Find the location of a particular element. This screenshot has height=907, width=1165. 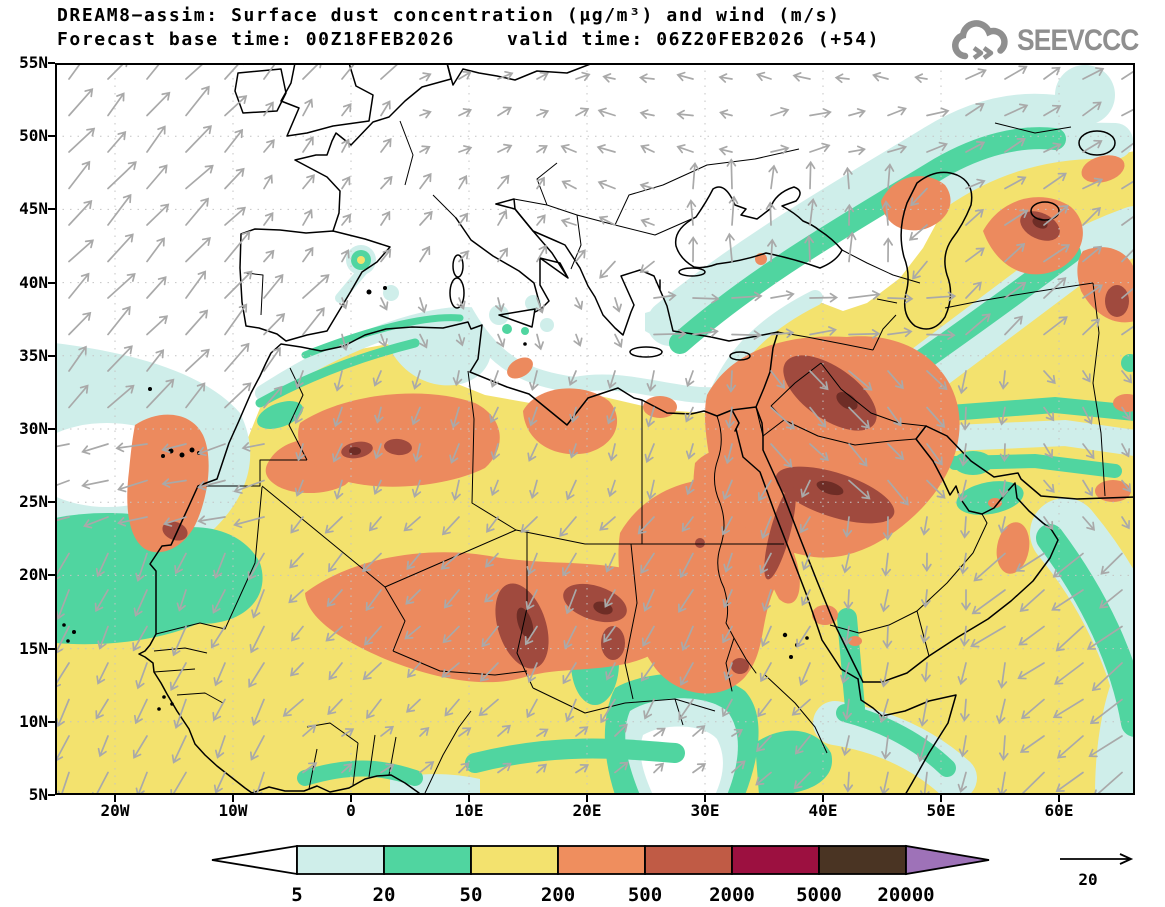

lat-tick-label: 10N is located at coordinates (33, 721).